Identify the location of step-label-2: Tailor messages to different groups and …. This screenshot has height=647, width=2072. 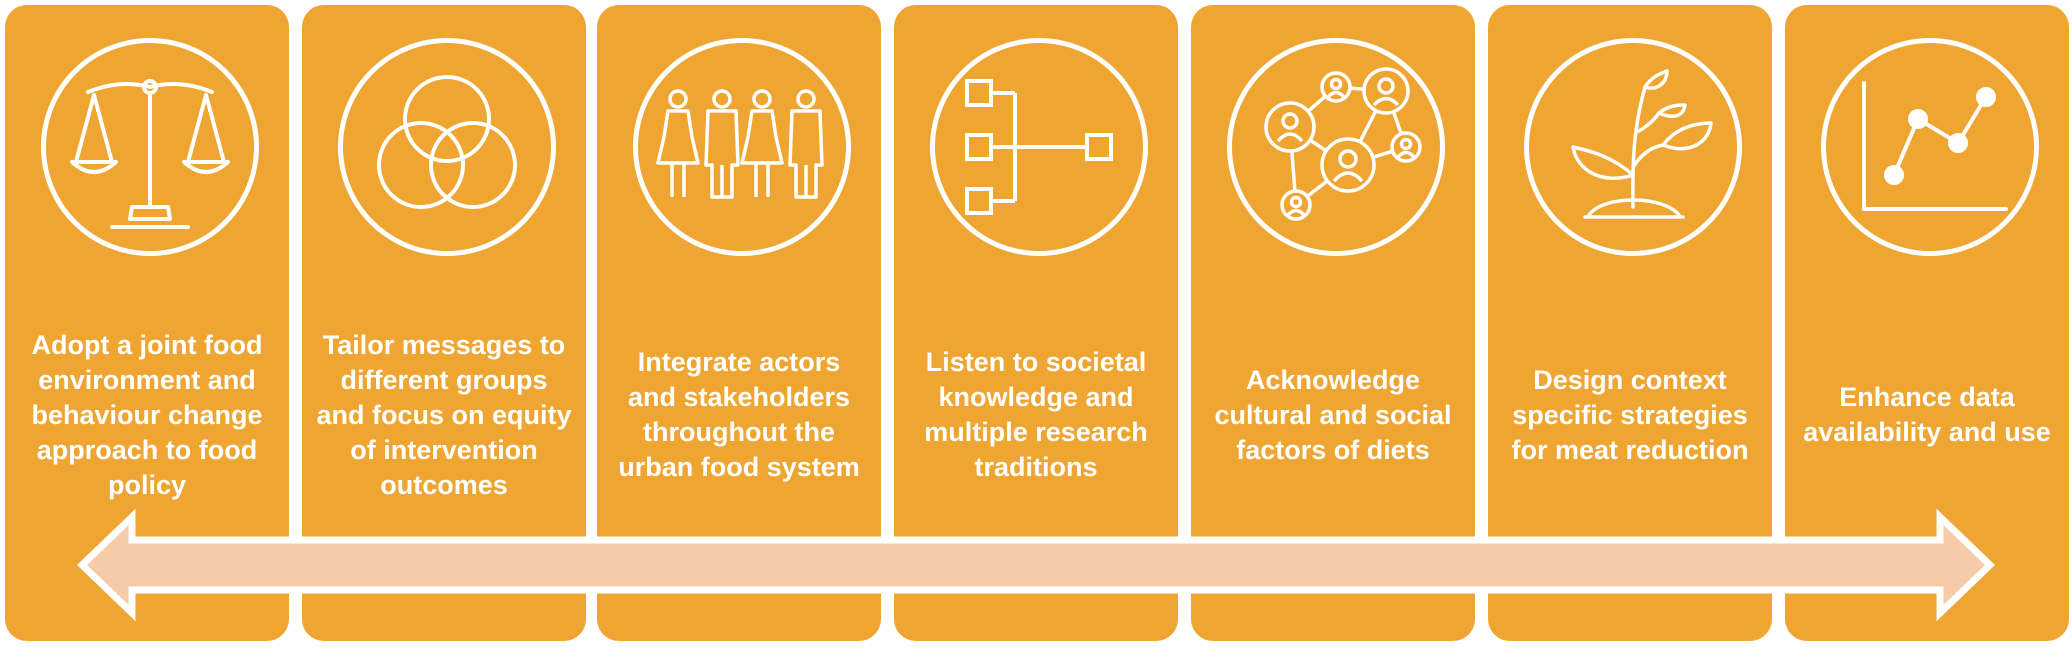
(444, 414).